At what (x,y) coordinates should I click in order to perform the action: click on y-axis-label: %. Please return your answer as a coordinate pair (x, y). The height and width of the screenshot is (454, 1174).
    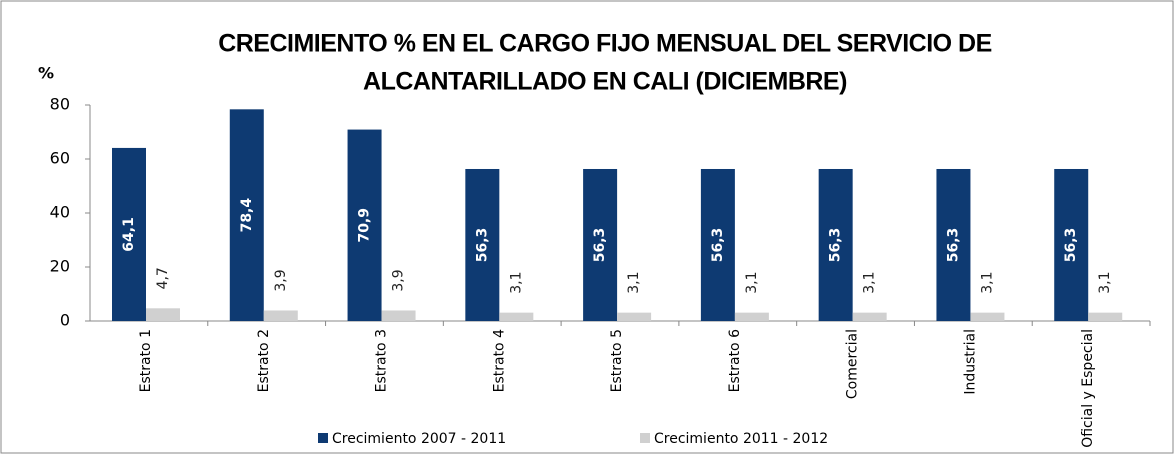
    Looking at the image, I should click on (46, 73).